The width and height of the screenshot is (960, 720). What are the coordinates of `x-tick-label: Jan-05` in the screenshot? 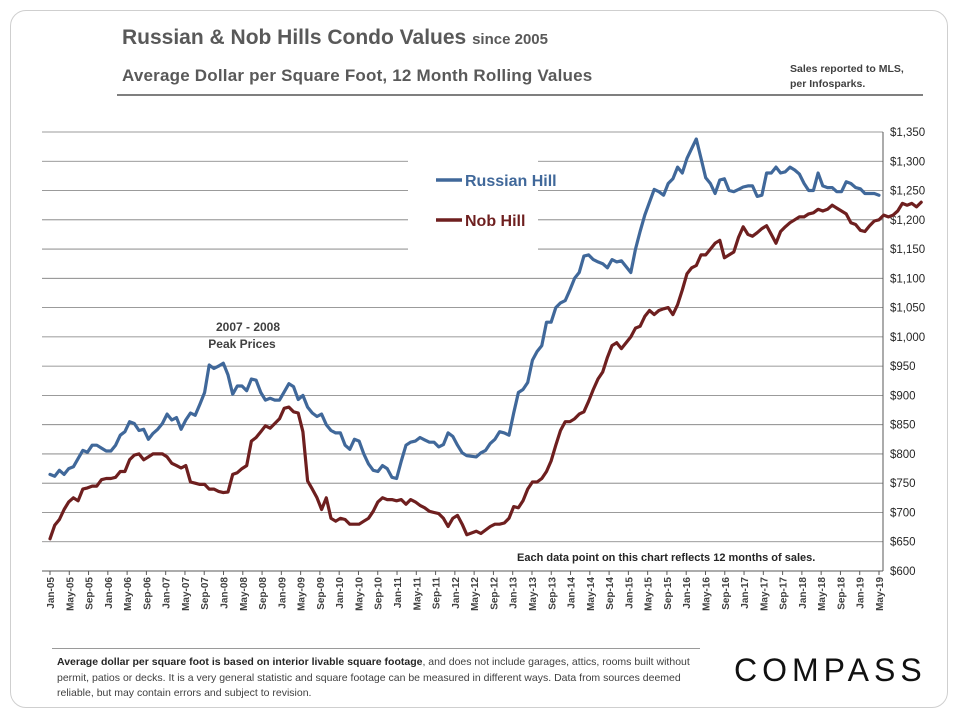 It's located at (51, 593).